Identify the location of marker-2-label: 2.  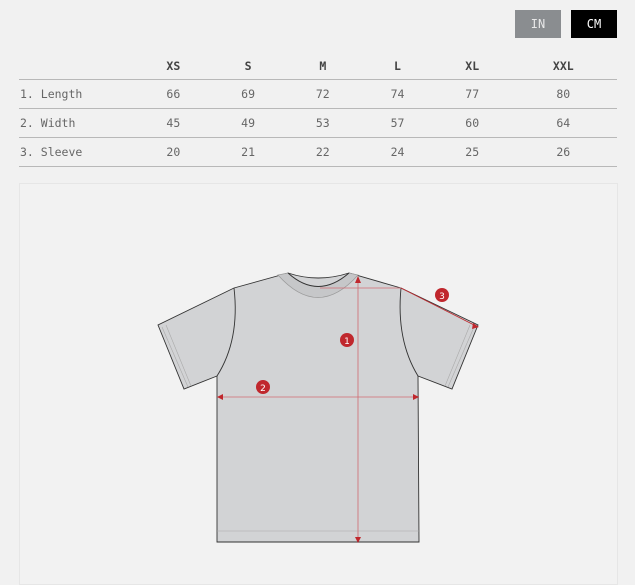
(263, 389).